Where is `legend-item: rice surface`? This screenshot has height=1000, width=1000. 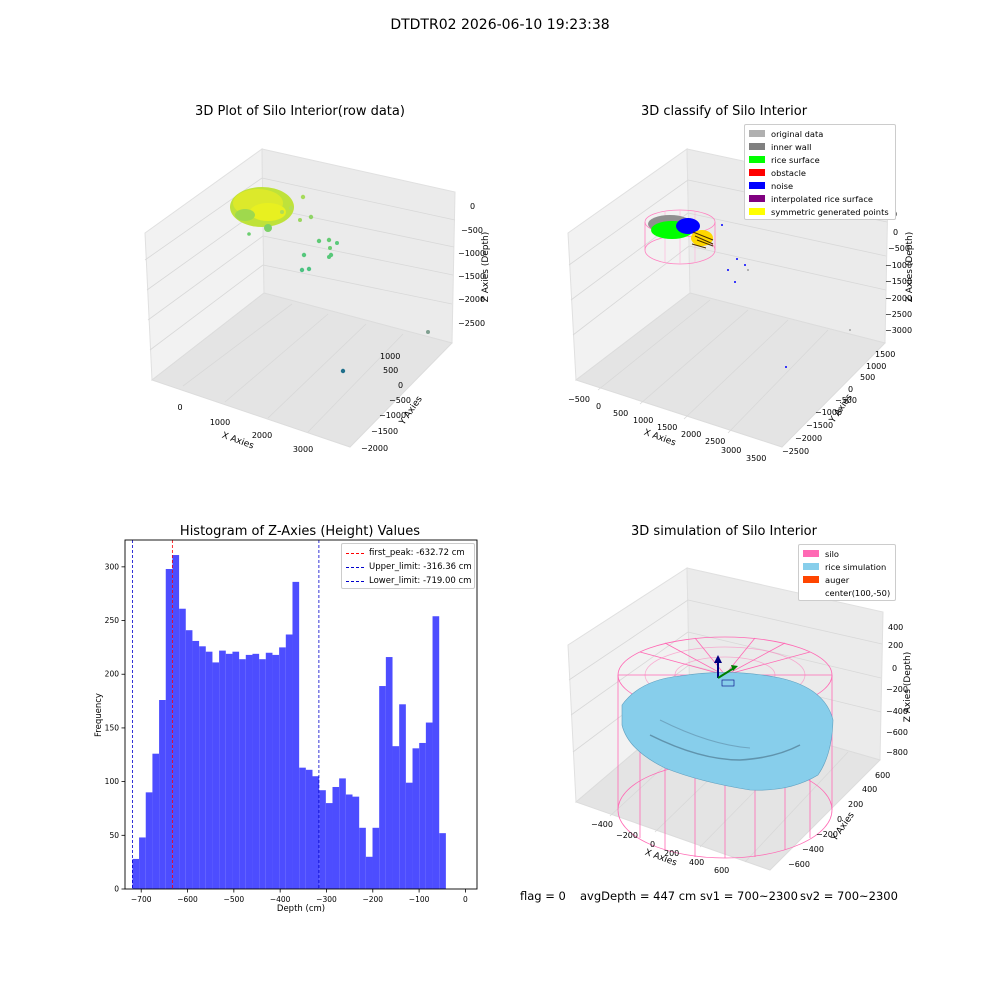 legend-item: rice surface is located at coordinates (784, 159).